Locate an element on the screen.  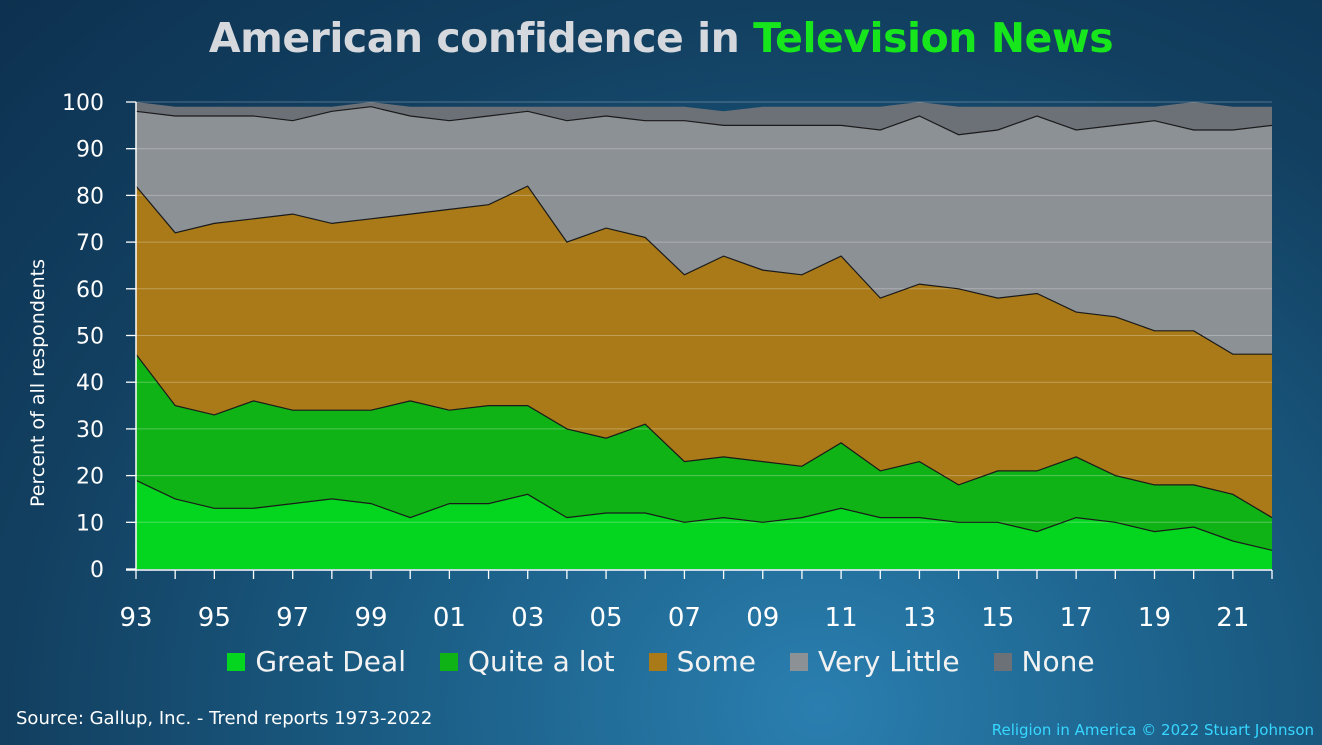
x-tick-label: 03 is located at coordinates (527, 618).